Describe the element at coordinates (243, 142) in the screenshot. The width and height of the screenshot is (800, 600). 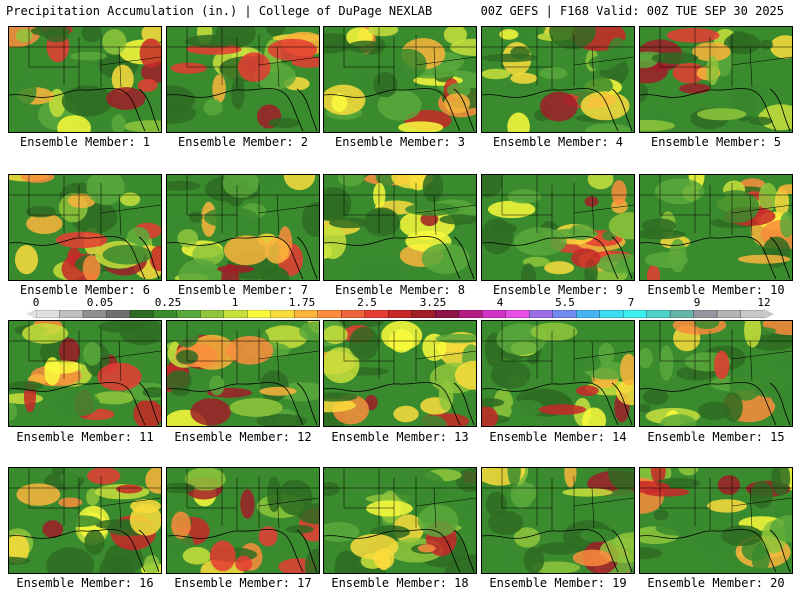
I see `ensemble-member-label: Ensemble Member: 2` at that location.